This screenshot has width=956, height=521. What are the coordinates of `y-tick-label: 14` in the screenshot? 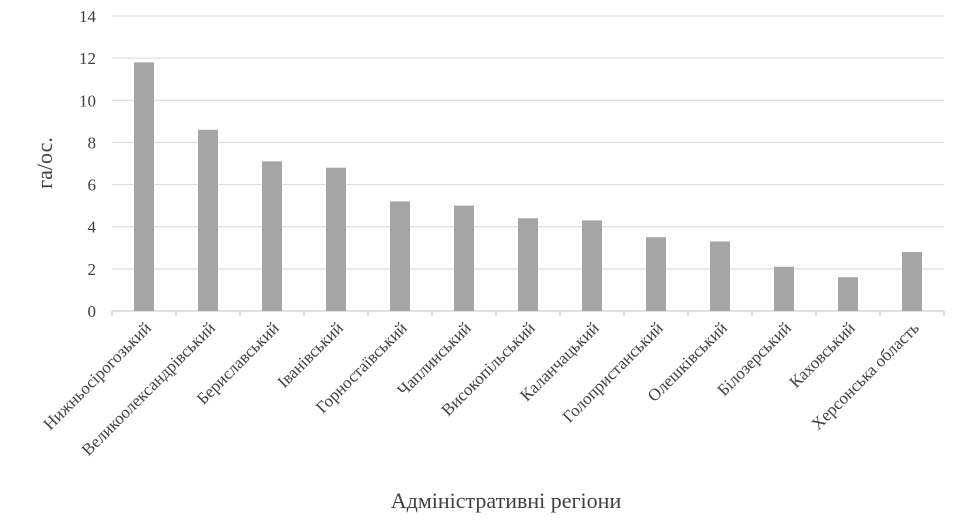 It's located at (88, 16).